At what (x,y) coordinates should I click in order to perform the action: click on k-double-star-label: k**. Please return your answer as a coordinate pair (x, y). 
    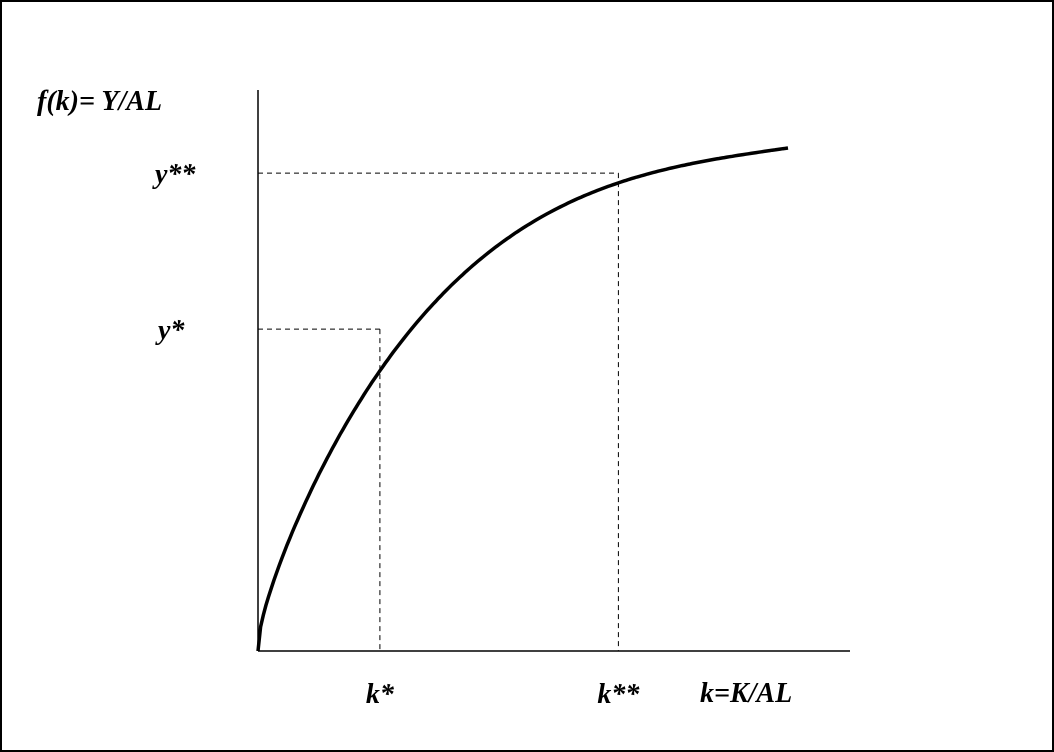
    Looking at the image, I should click on (618, 694).